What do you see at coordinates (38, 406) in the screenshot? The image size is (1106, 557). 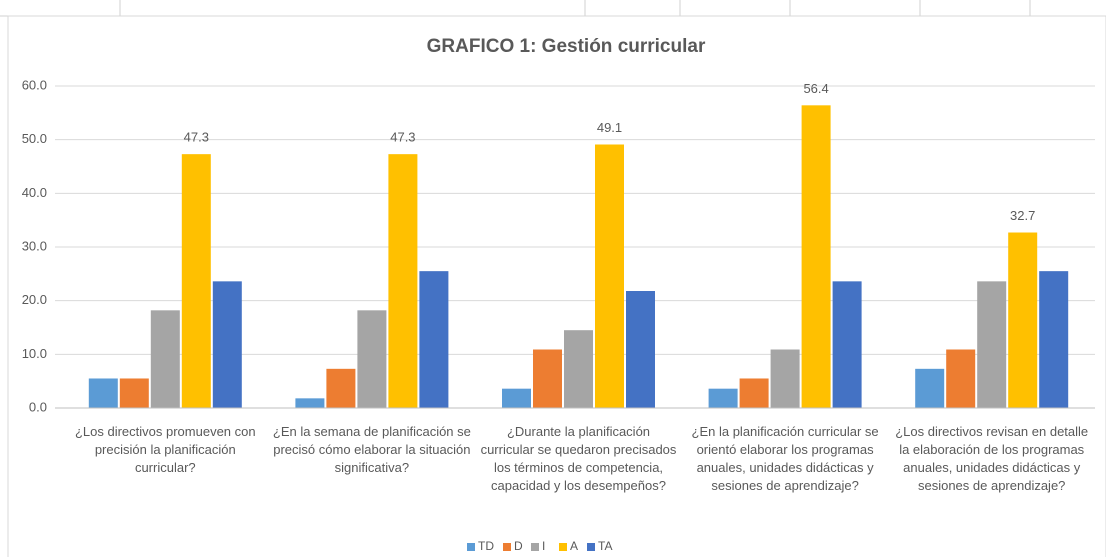 I see `y-tick-label: 0.0` at bounding box center [38, 406].